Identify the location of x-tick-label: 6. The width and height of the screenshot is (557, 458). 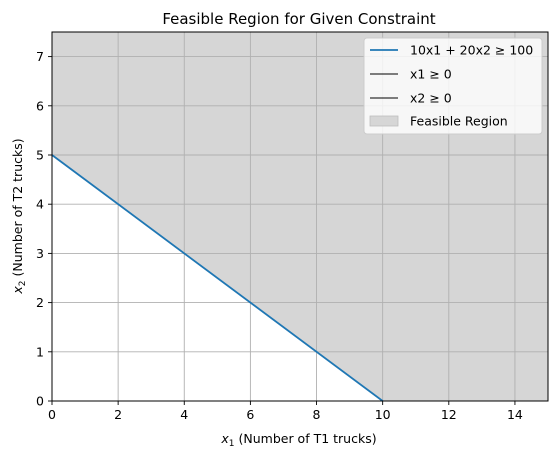
(250, 414).